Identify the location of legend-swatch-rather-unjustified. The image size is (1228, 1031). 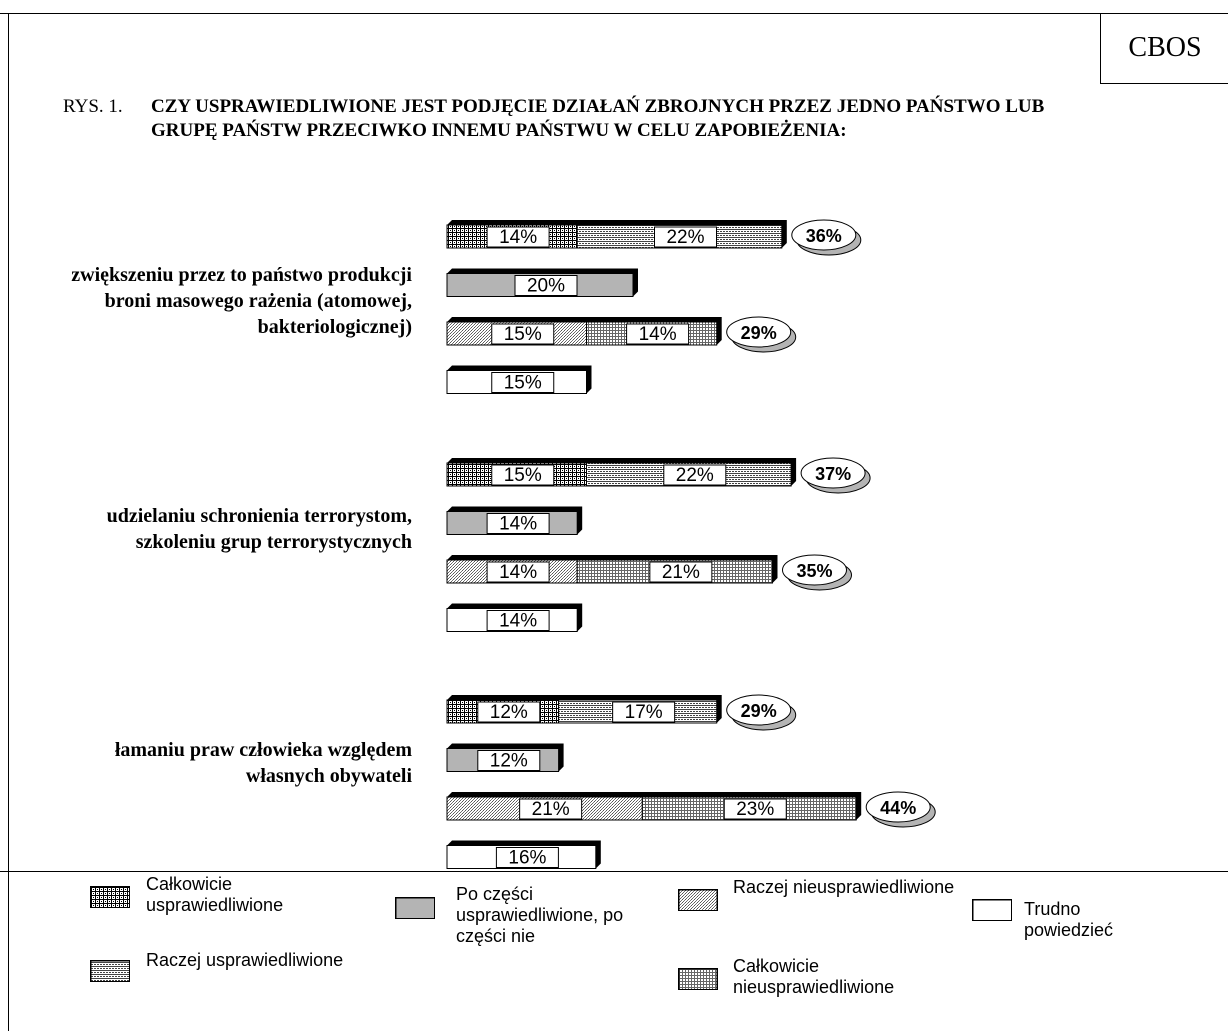
(698, 900).